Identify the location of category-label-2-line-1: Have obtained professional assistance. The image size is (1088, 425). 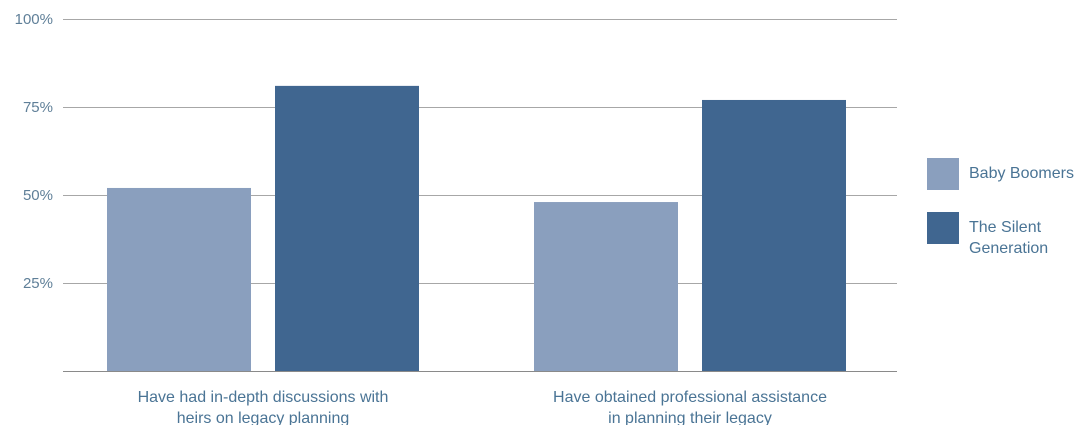
(690, 397).